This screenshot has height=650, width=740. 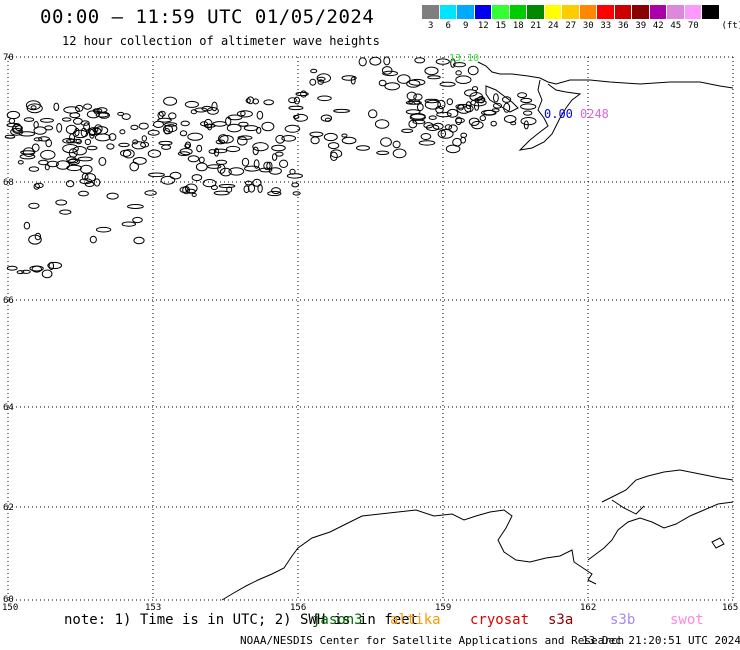 What do you see at coordinates (8, 508) in the screenshot?
I see `lat-label-62: 62` at bounding box center [8, 508].